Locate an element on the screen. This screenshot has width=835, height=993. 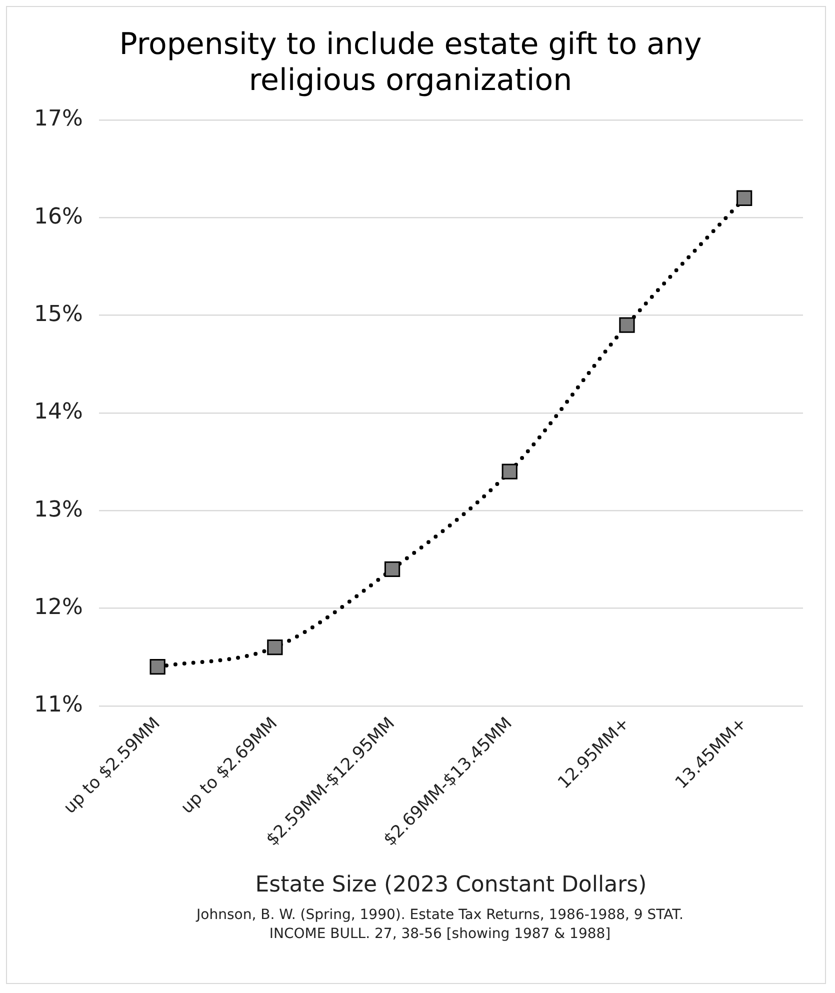
y-tick-label: 14% is located at coordinates (58, 412).